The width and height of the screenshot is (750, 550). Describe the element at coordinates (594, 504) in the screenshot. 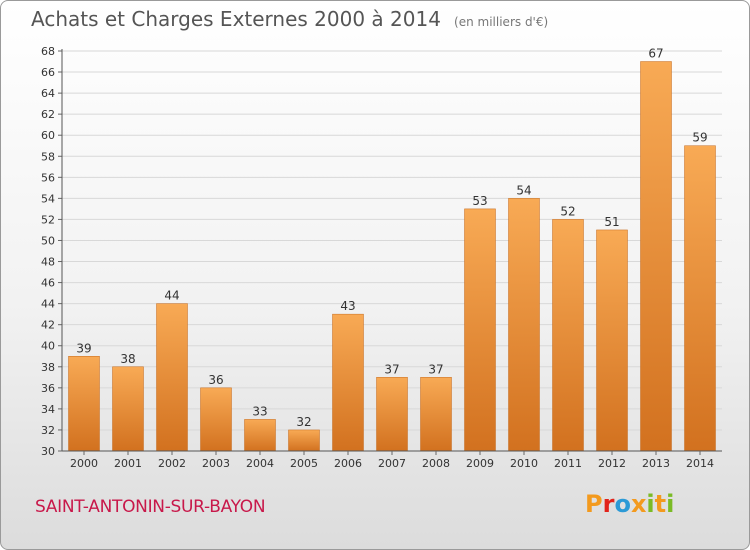

I see `logo-letter: P` at that location.